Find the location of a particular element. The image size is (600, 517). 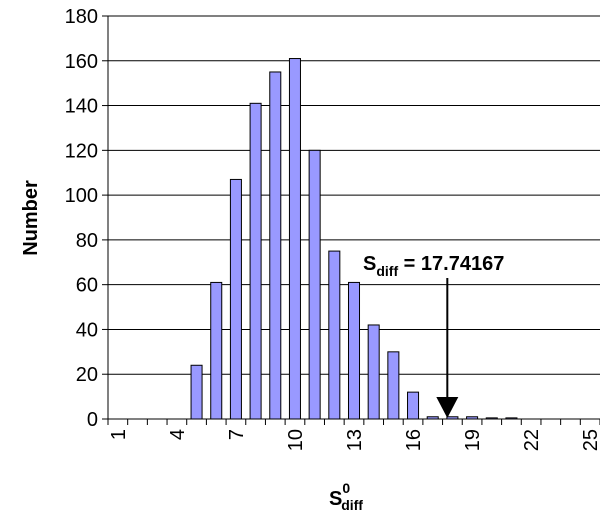

x-tick-label: 13 is located at coordinates (355, 440).